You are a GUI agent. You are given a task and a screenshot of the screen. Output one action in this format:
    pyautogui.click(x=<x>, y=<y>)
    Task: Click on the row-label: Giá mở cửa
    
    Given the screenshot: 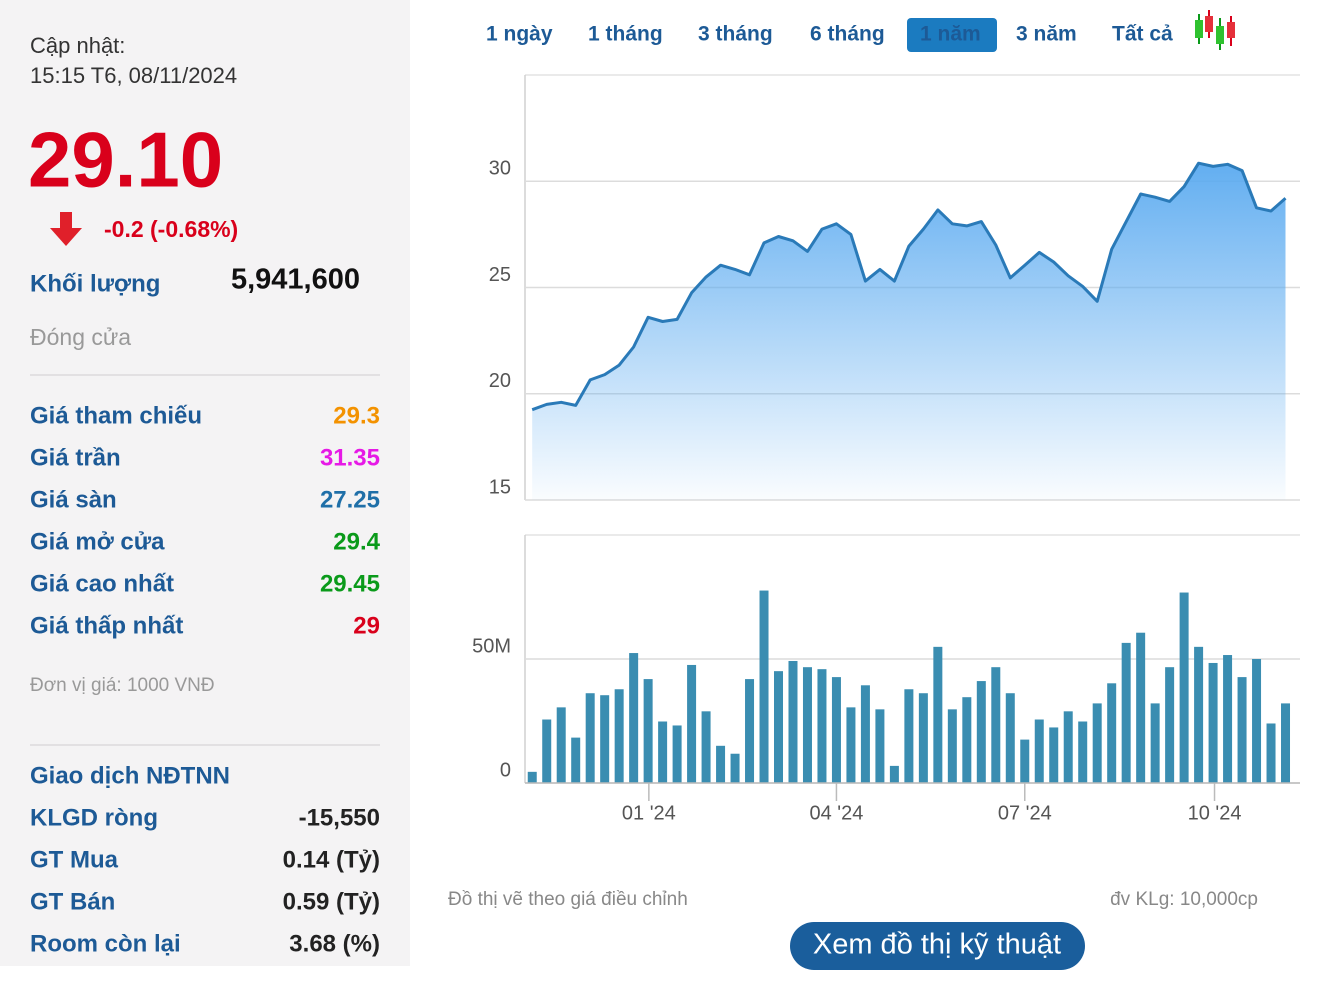 What is the action you would take?
    pyautogui.click(x=97, y=541)
    